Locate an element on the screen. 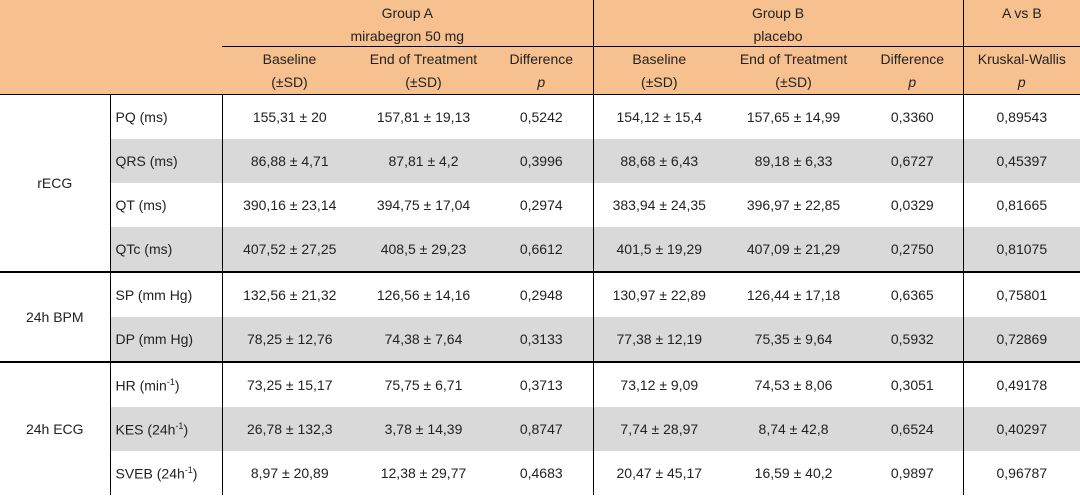 Image resolution: width=1080 pixels, height=502 pixels. cell-a-p: 0,3133 is located at coordinates (542, 339).